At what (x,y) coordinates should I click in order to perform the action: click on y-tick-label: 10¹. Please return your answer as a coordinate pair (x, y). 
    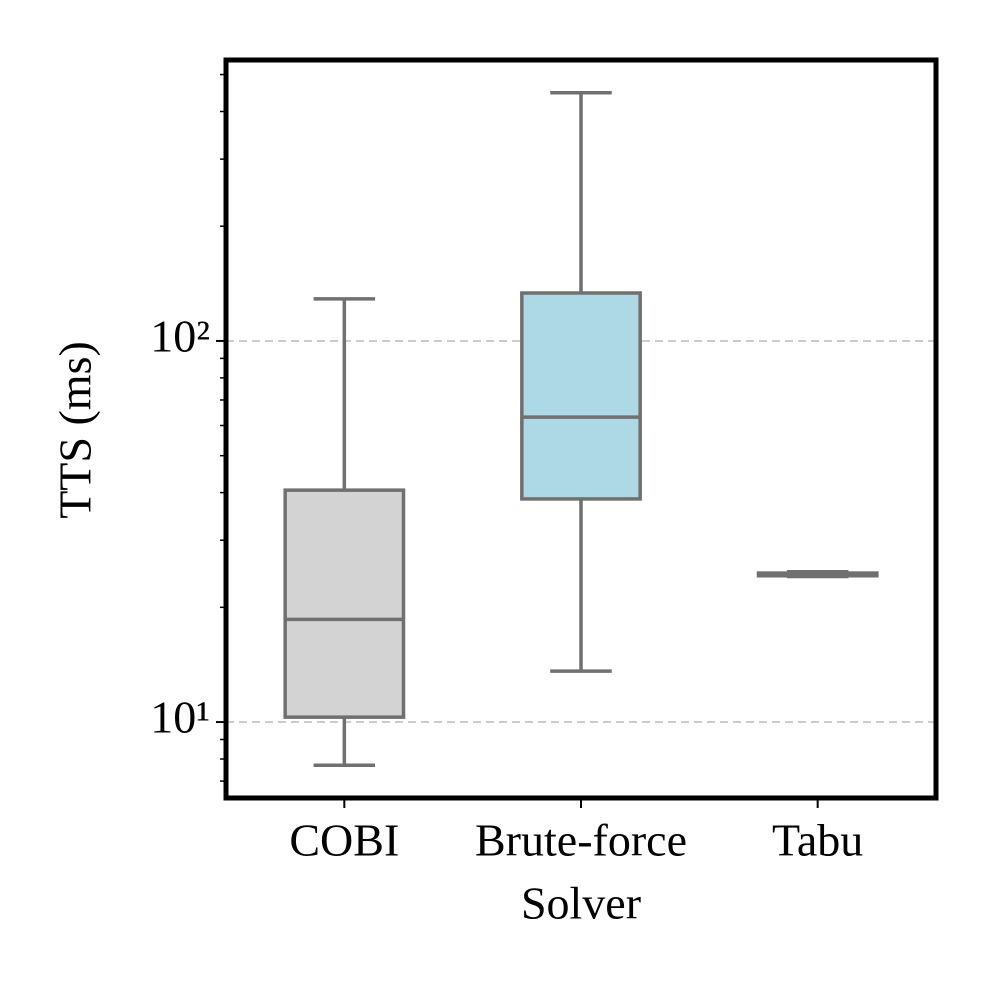
    Looking at the image, I should click on (180, 717).